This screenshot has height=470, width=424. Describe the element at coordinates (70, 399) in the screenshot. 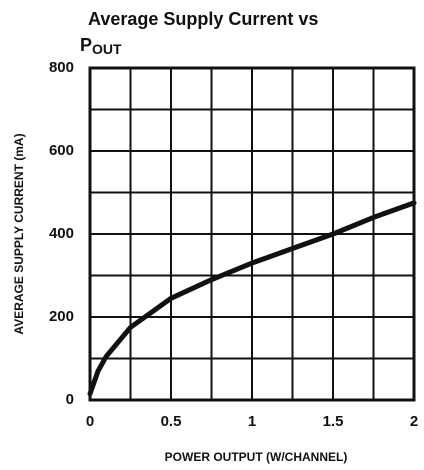

I see `y-tick-label: 0` at that location.